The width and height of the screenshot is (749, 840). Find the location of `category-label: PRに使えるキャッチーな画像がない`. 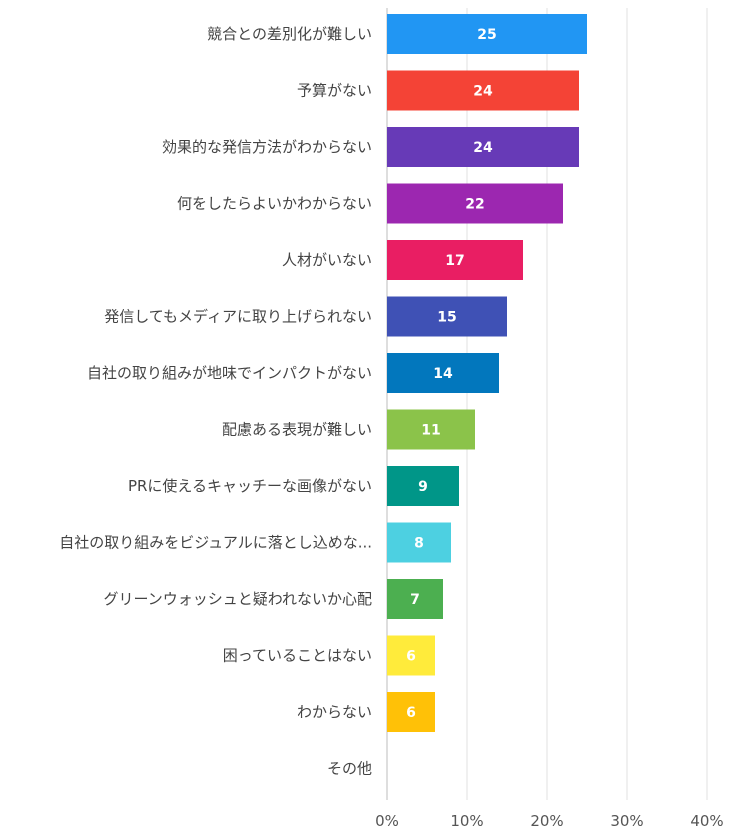

category-label: PRに使えるキャッチーな画像がない is located at coordinates (250, 486).